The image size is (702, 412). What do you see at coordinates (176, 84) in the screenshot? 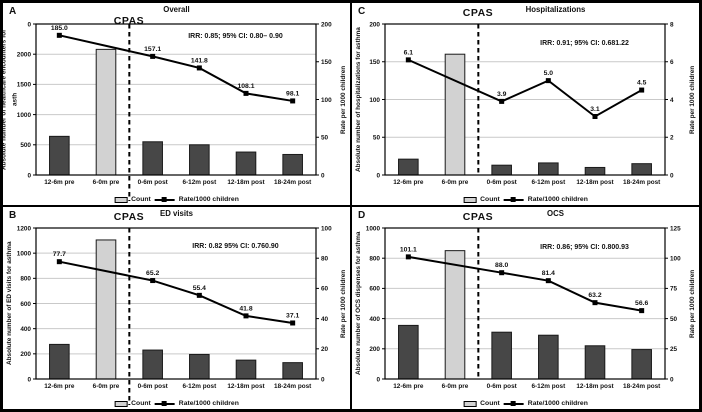
I see `gridlines` at bounding box center [176, 84].